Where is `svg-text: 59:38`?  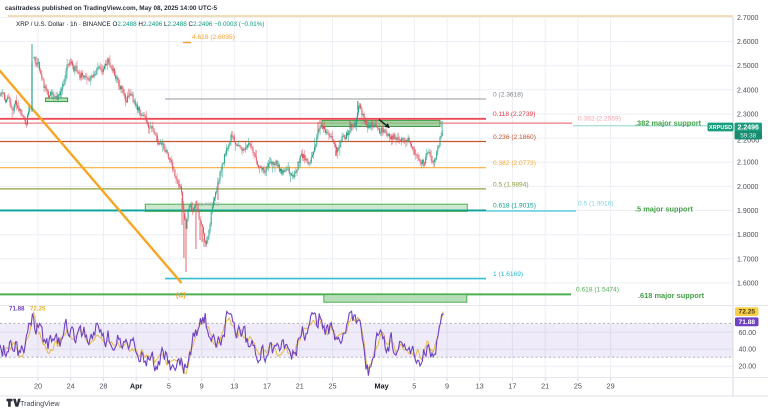
svg-text: 59:38 is located at coordinates (748, 135).